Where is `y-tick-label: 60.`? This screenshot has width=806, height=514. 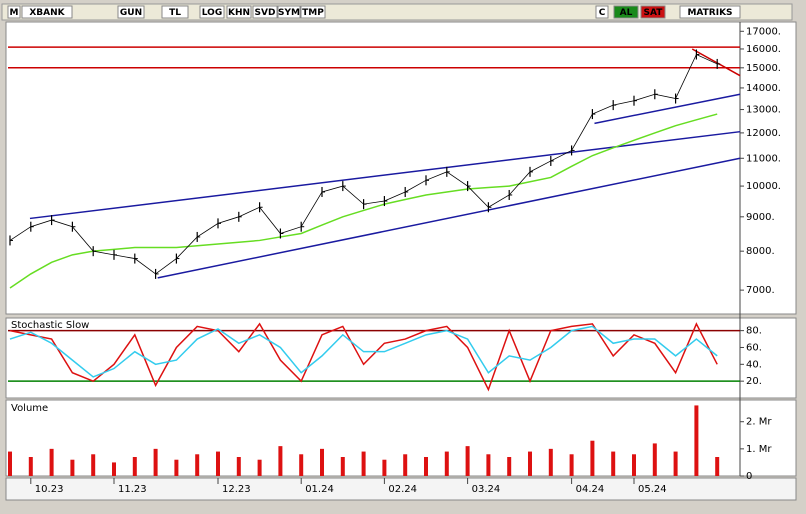
y-tick-label: 60. is located at coordinates (754, 347).